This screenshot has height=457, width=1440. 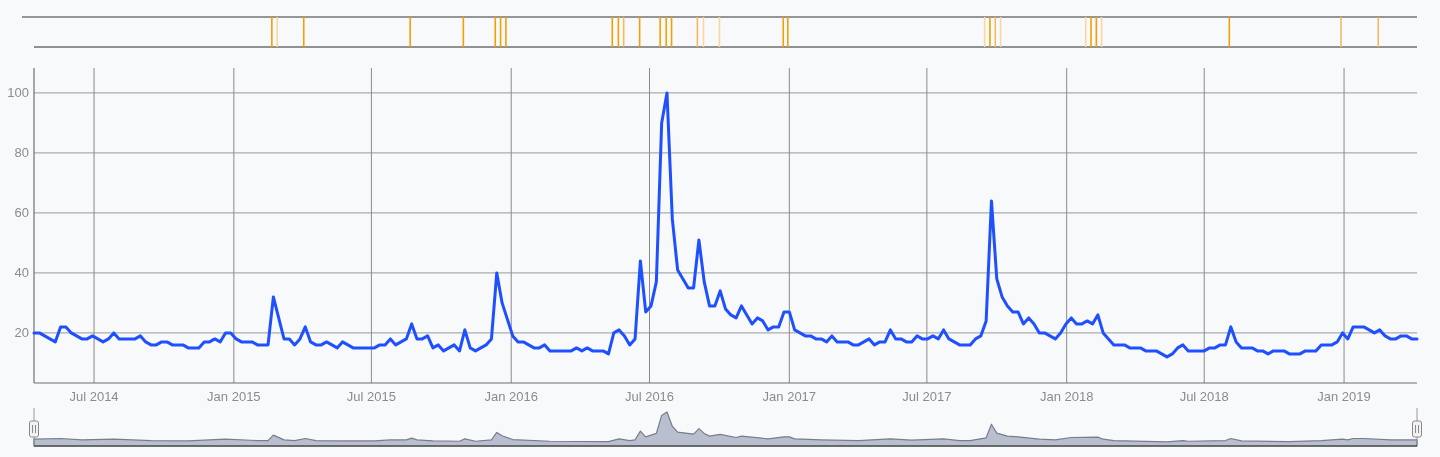 I want to click on x-tick-label: Jan 2015, so click(x=234, y=396).